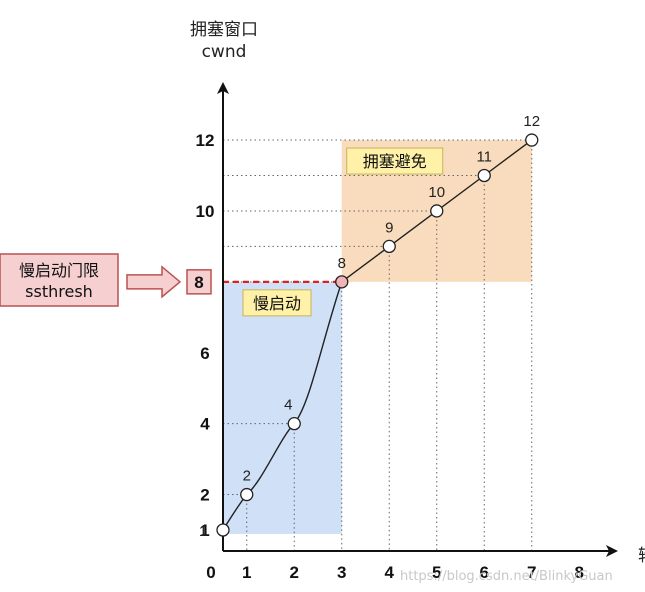 The width and height of the screenshot is (645, 592). Describe the element at coordinates (531, 121) in the screenshot. I see `data-label: 12` at that location.